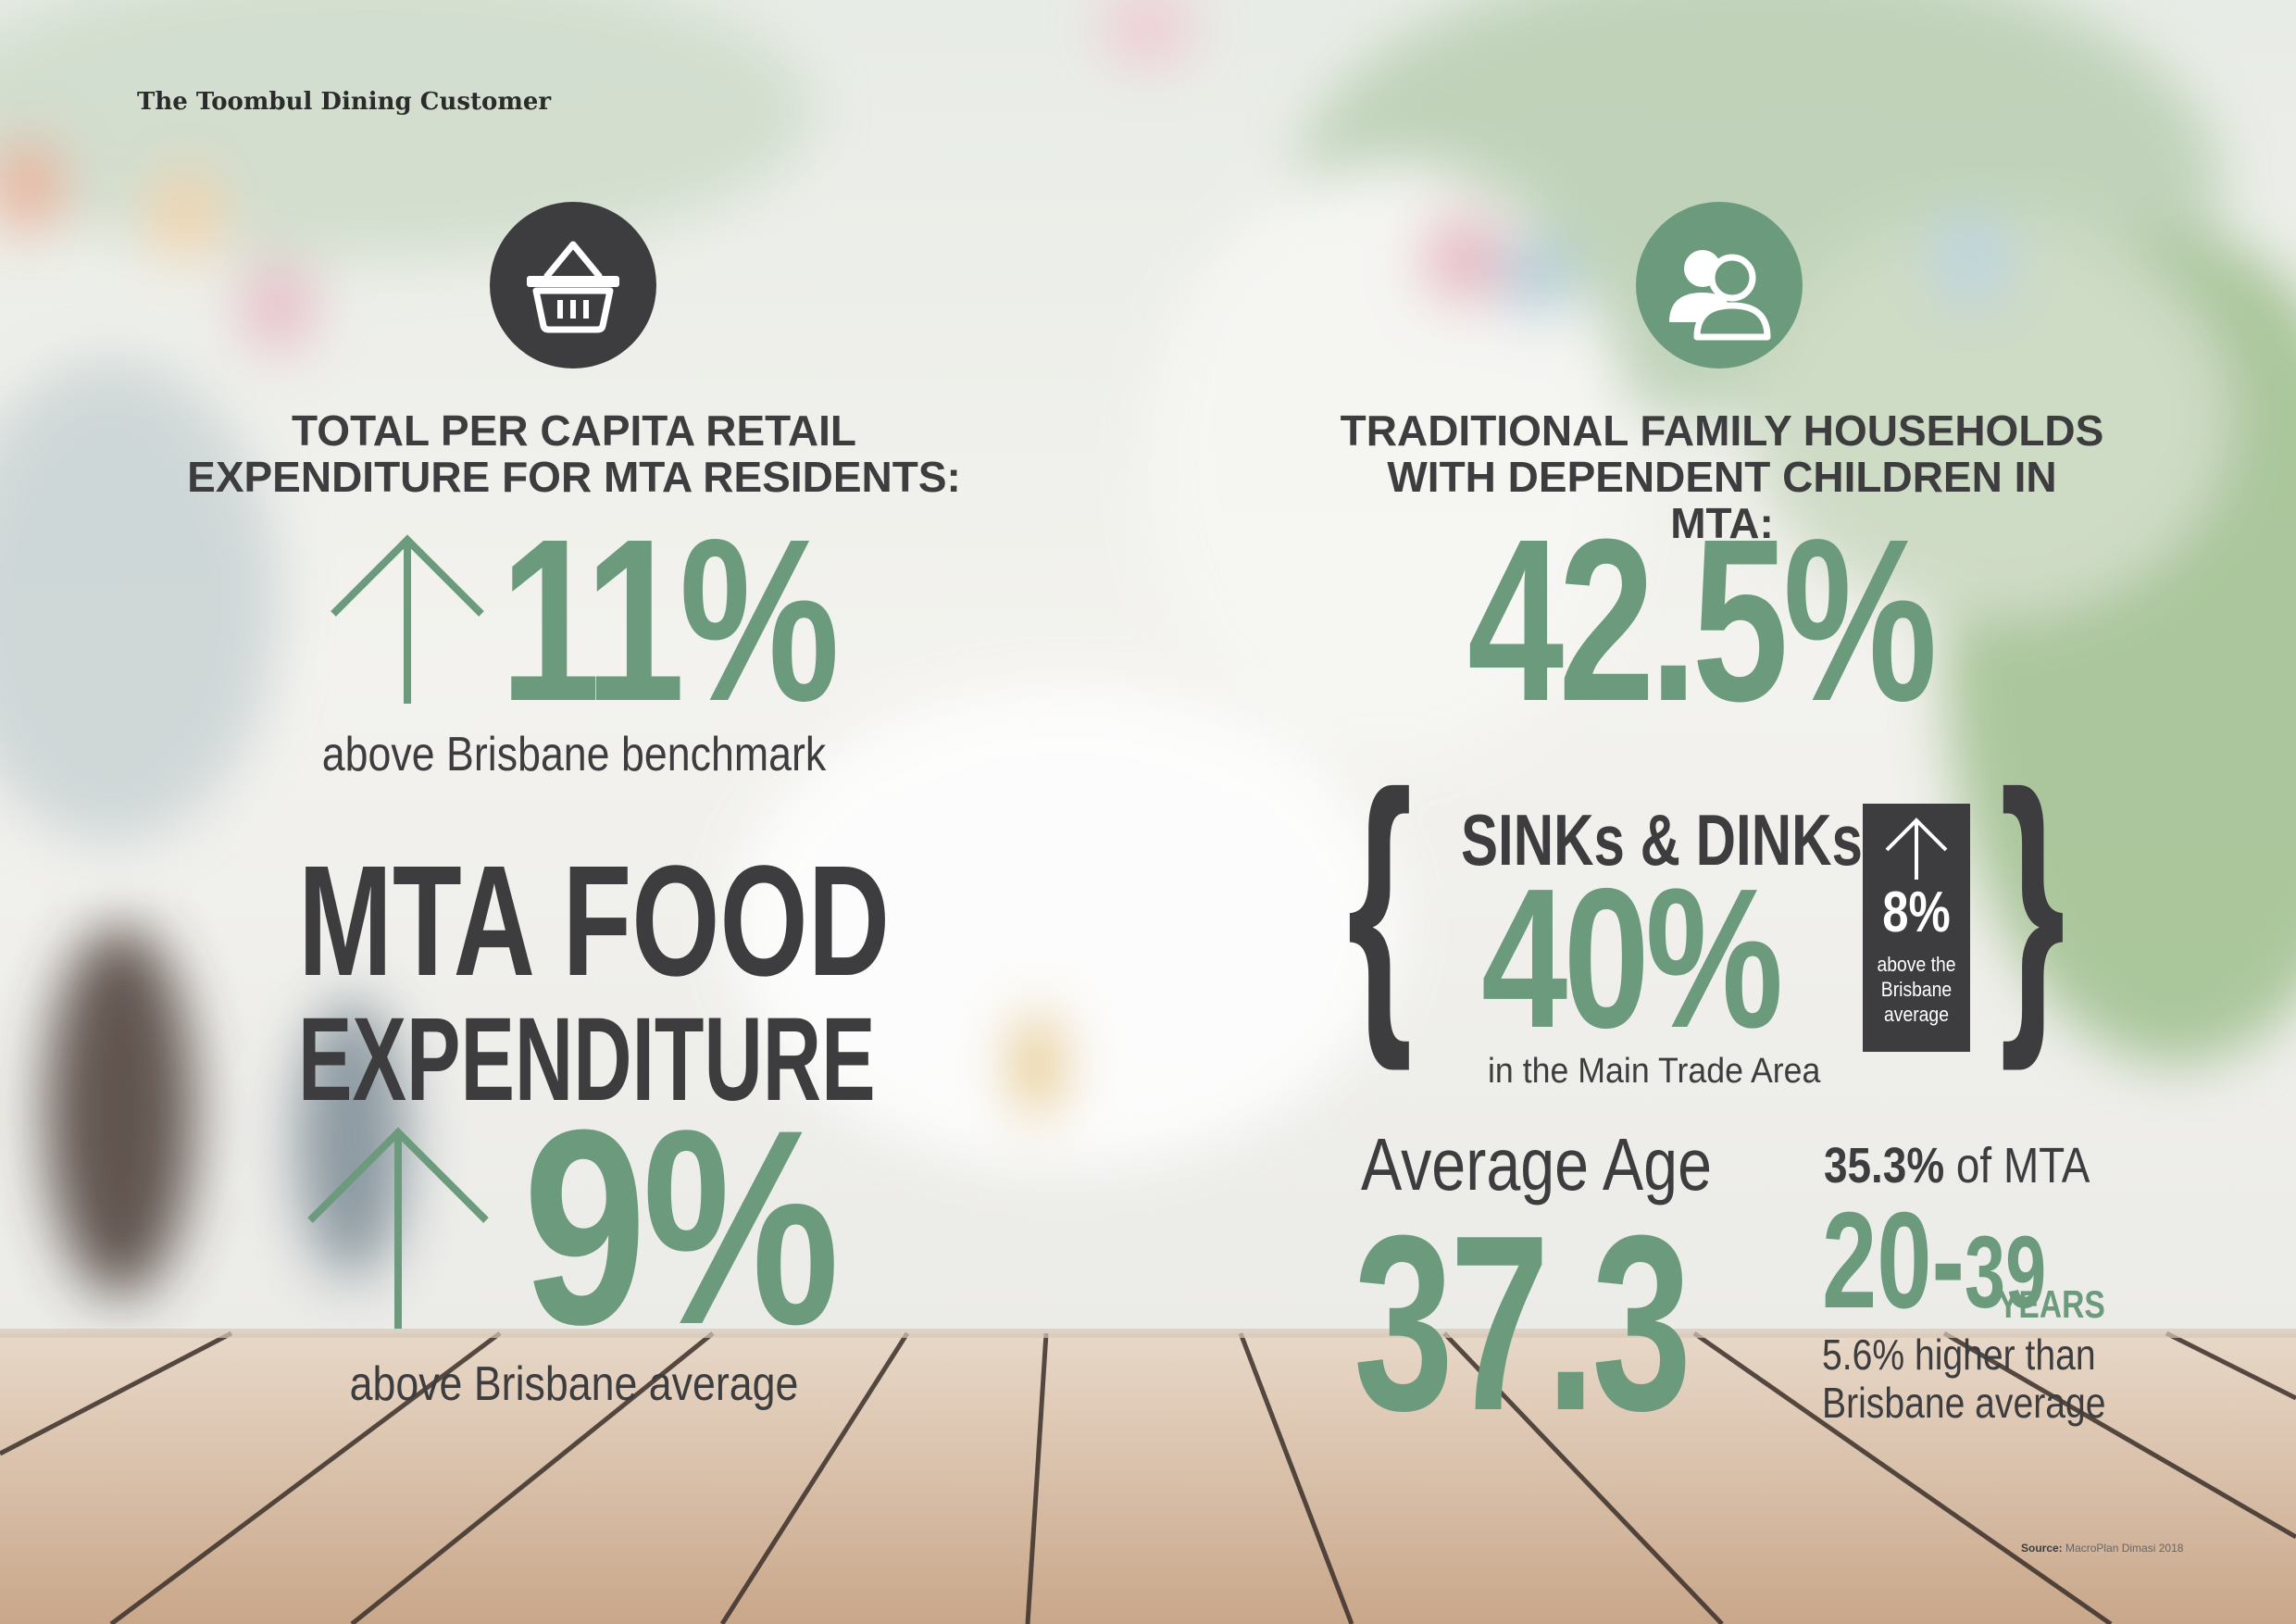 Image resolution: width=2296 pixels, height=1624 pixels. Describe the element at coordinates (1916, 1014) in the screenshot. I see `badge-line3: average` at that location.